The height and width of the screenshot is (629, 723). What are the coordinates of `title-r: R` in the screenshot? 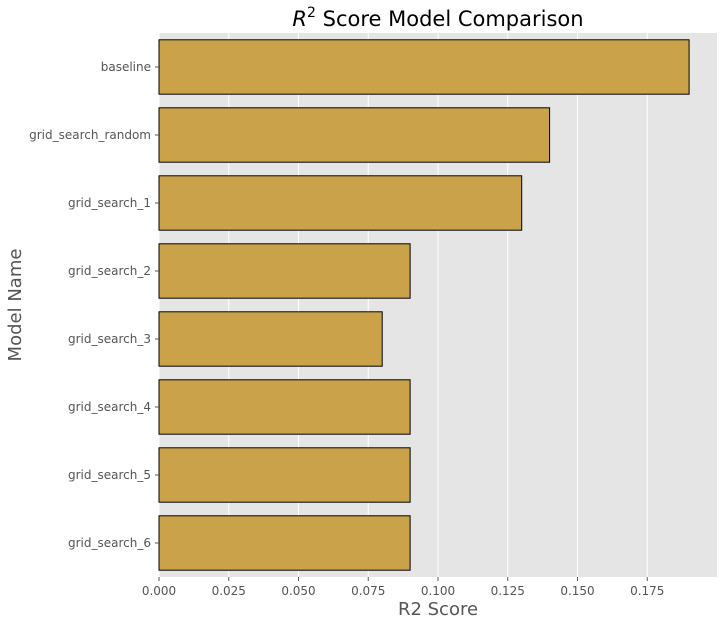 It's located at (299, 19).